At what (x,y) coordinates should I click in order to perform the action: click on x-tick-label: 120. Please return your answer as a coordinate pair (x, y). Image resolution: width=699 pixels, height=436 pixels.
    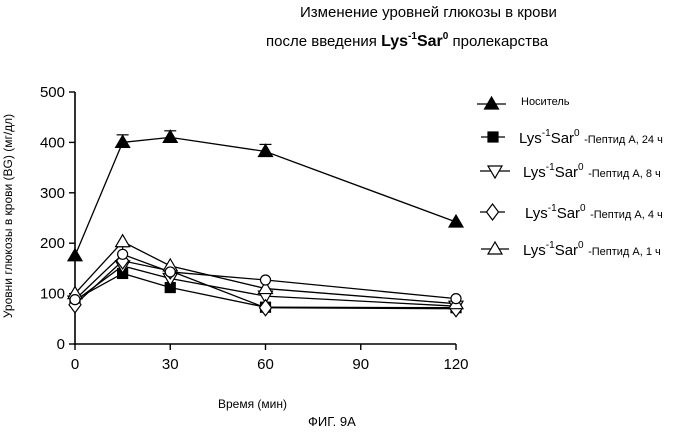
    Looking at the image, I should click on (455, 364).